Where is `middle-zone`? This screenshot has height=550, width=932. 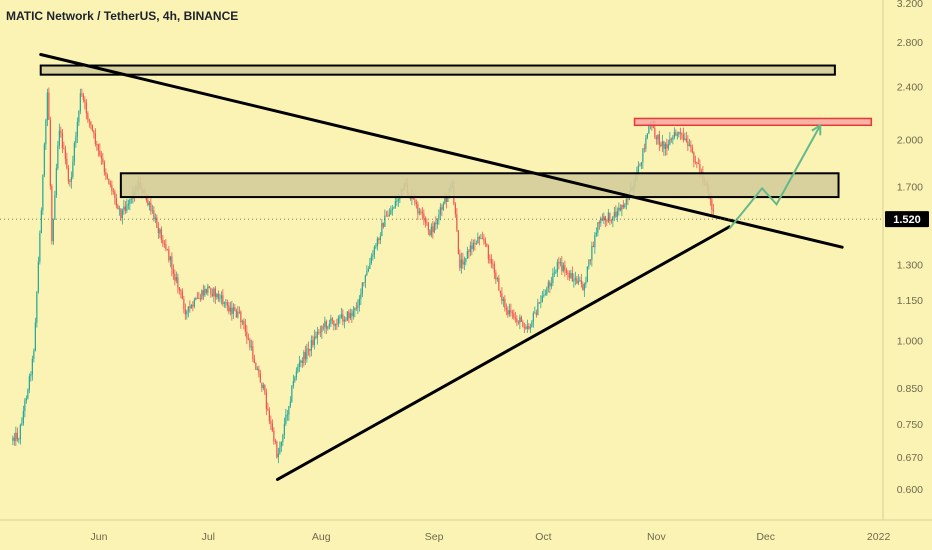 middle-zone is located at coordinates (479, 185).